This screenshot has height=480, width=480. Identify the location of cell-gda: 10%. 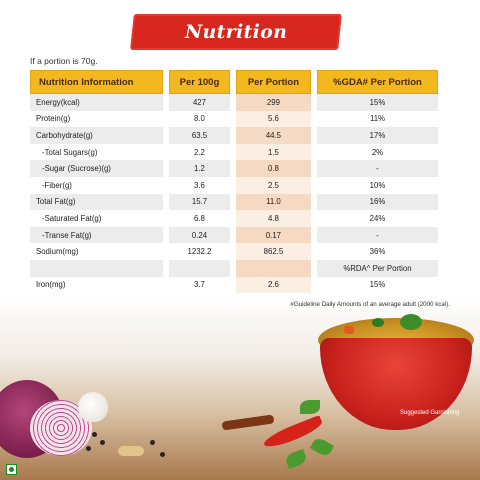
(377, 185).